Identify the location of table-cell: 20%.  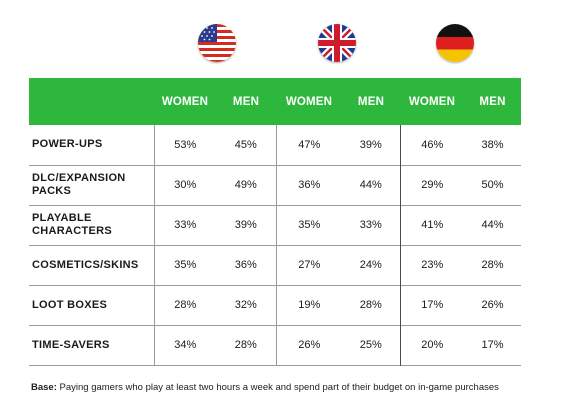
(431, 345).